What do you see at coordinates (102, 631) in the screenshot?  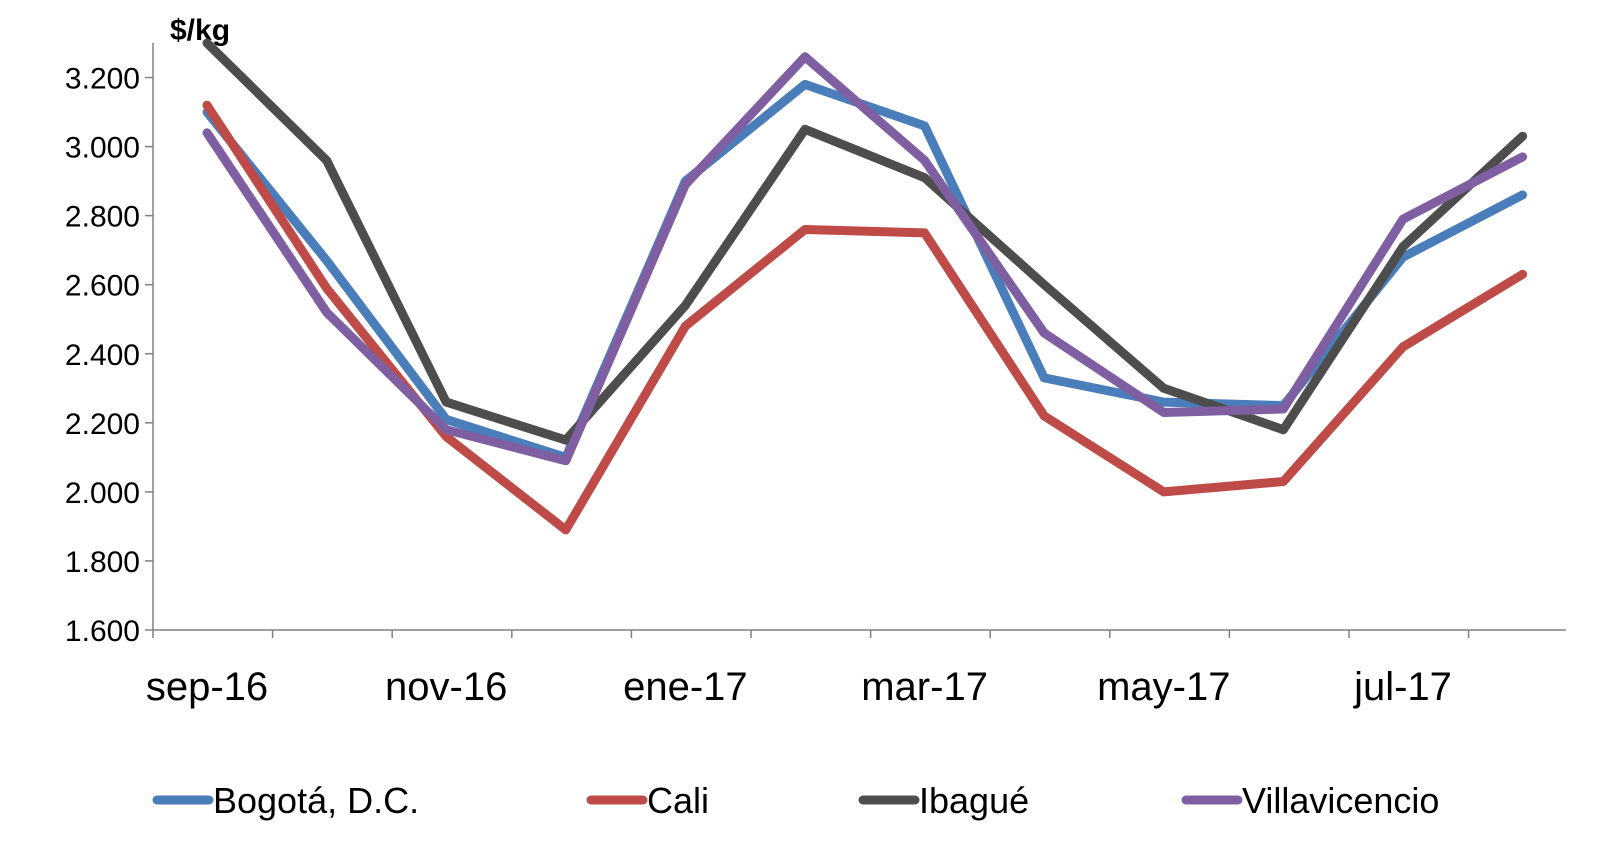 I see `y-tick-label: 1.600` at bounding box center [102, 631].